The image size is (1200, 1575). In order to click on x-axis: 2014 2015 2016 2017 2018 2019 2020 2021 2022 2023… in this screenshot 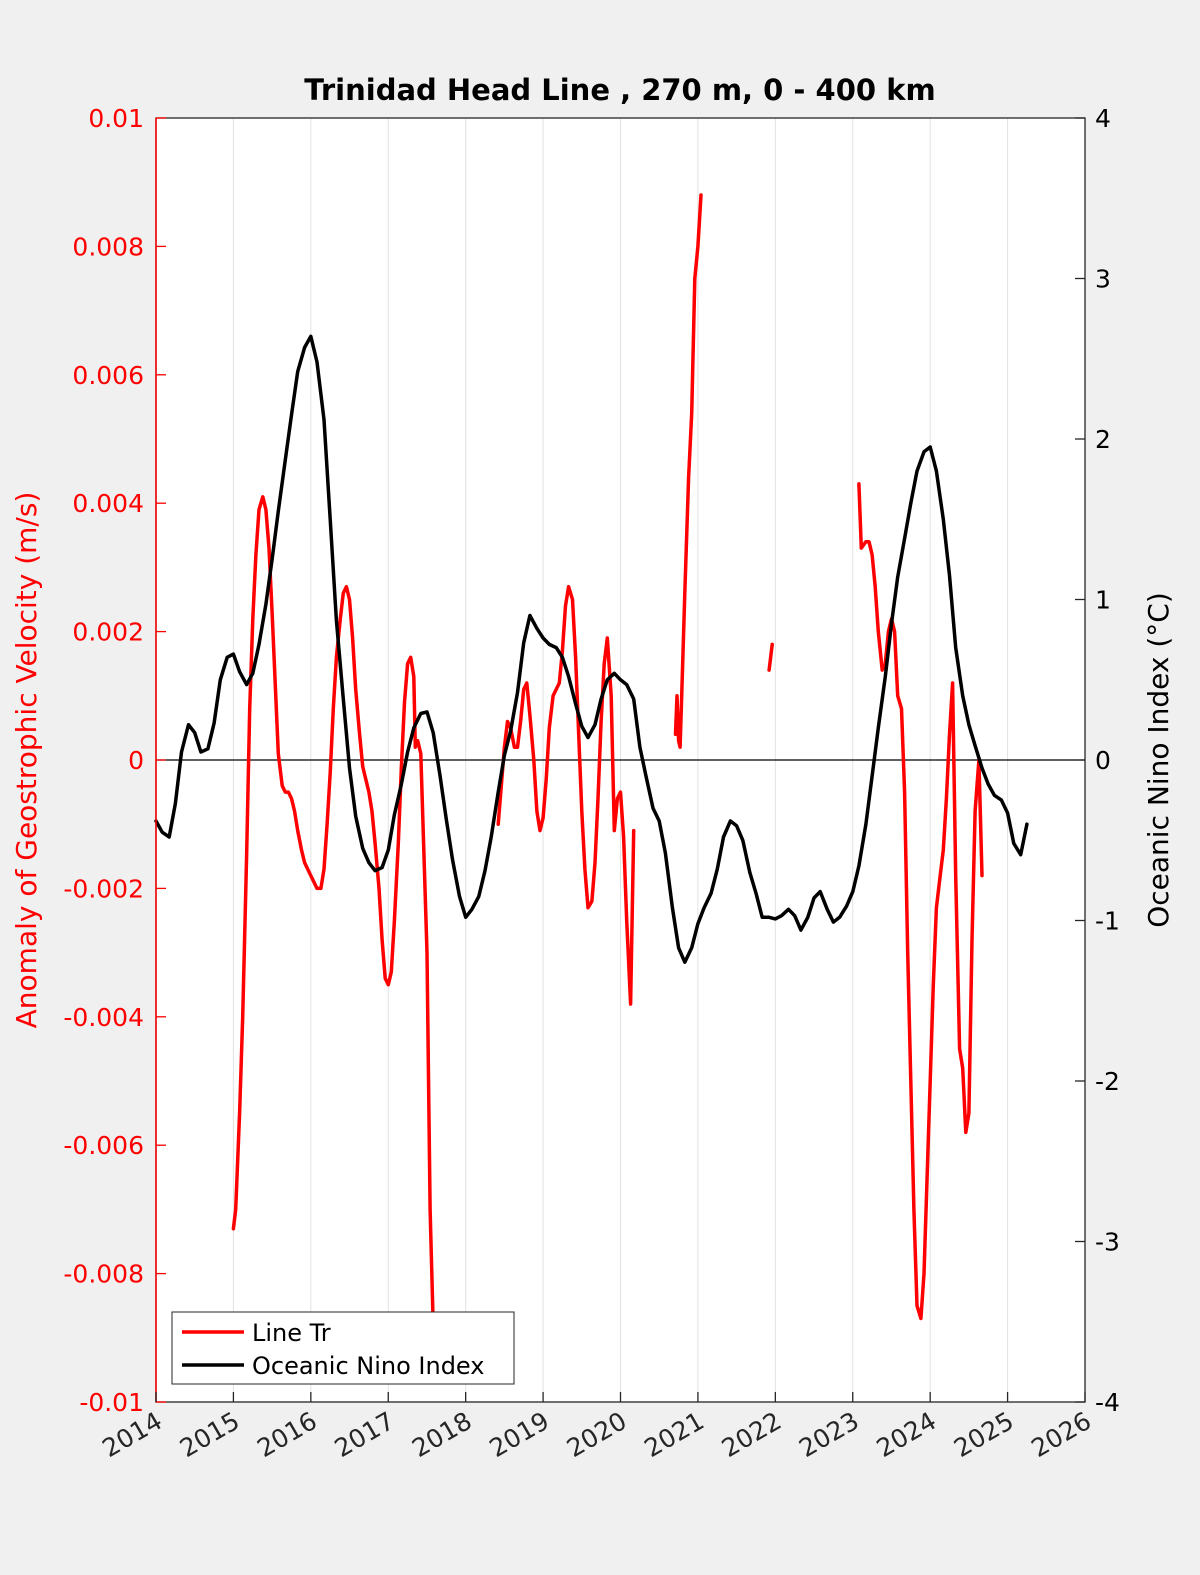, I will do `click(596, 1427)`.